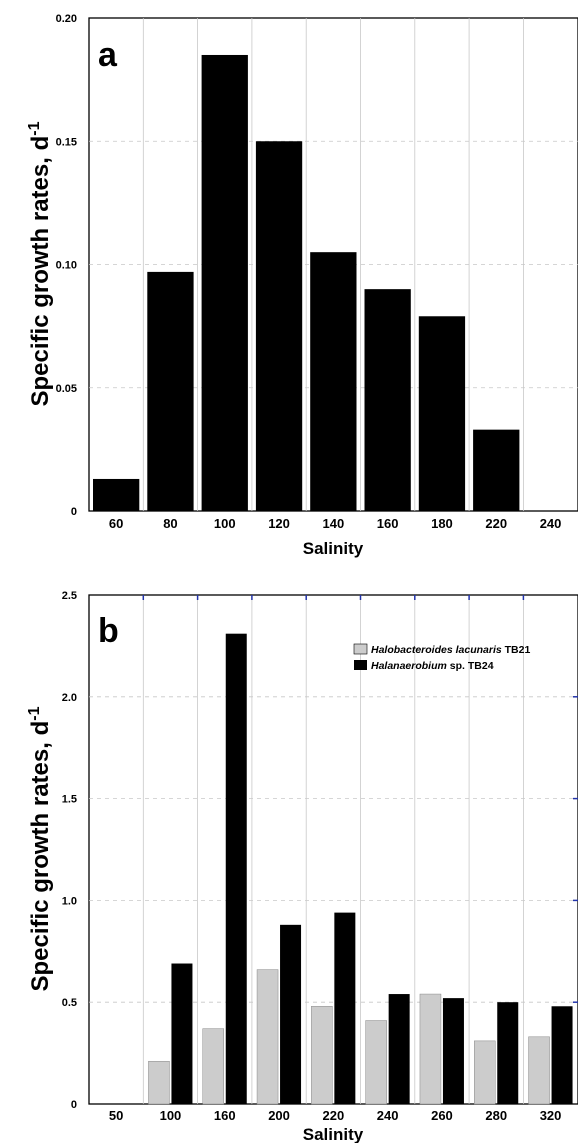  Describe the element at coordinates (69, 1003) in the screenshot. I see `y-tick-label: 0.5` at that location.